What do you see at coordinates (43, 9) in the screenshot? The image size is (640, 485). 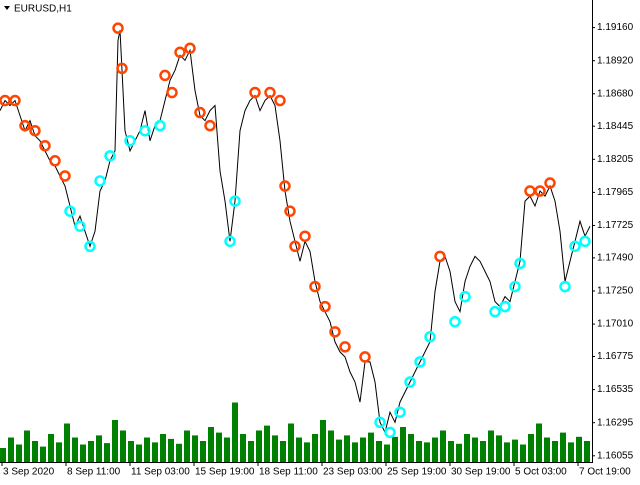 I see `chart-title: EURUSD,H1` at bounding box center [43, 9].